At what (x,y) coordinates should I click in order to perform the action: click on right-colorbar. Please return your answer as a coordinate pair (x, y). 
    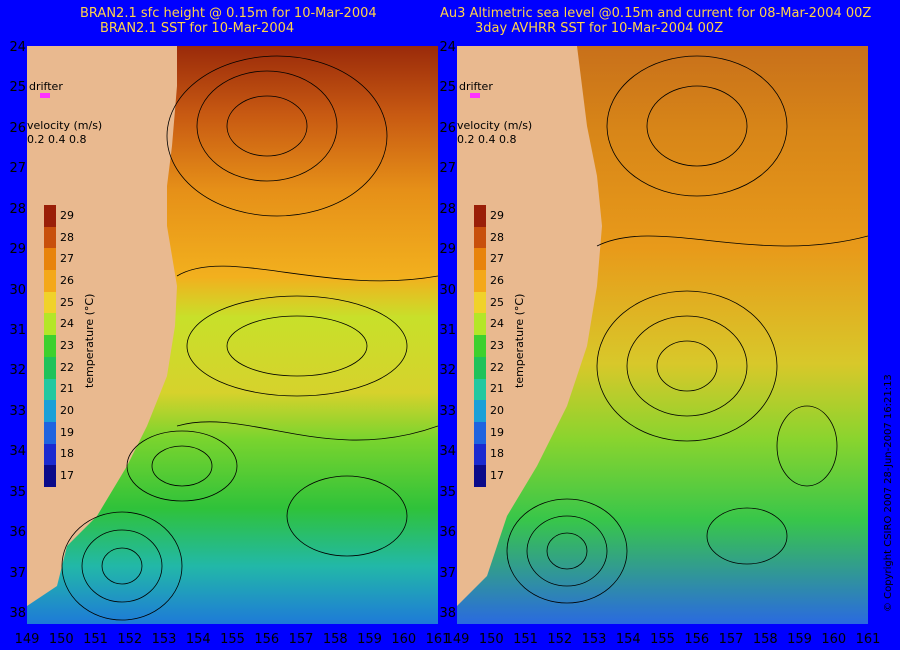
    Looking at the image, I should click on (480, 346).